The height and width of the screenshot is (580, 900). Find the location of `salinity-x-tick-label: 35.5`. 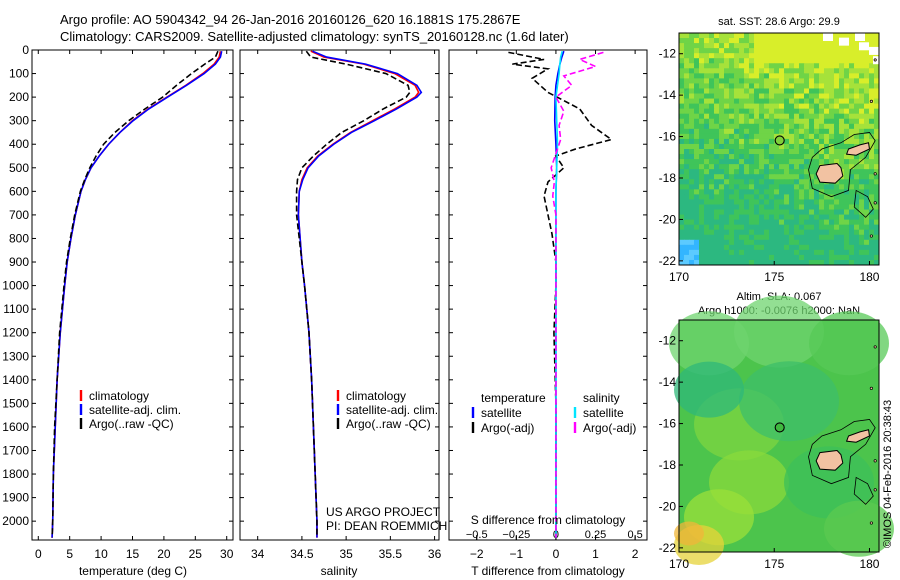

salinity-x-tick-label: 35.5 is located at coordinates (391, 554).